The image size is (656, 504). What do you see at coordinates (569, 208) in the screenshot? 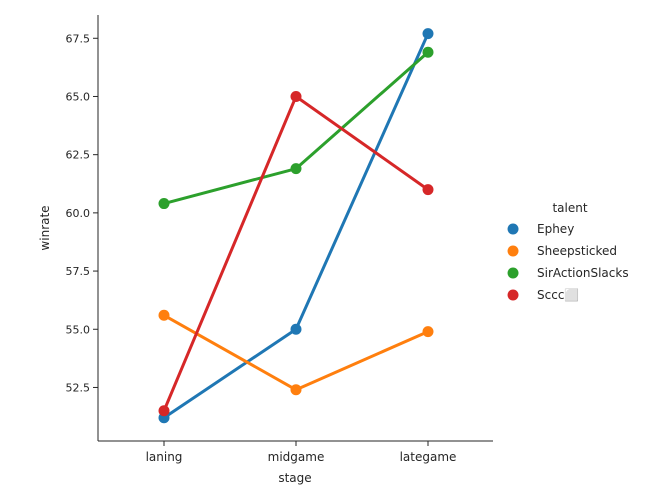
I see `legend-title: talent` at bounding box center [569, 208].